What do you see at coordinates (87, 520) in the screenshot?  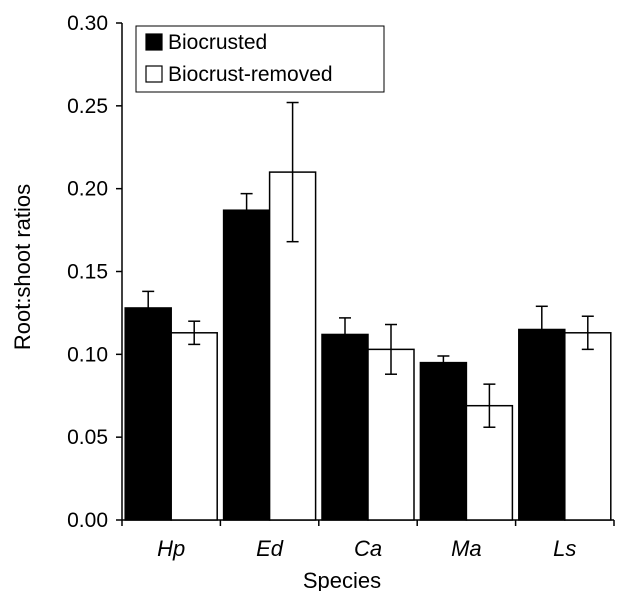 I see `y-tick-label: 0.00` at bounding box center [87, 520].